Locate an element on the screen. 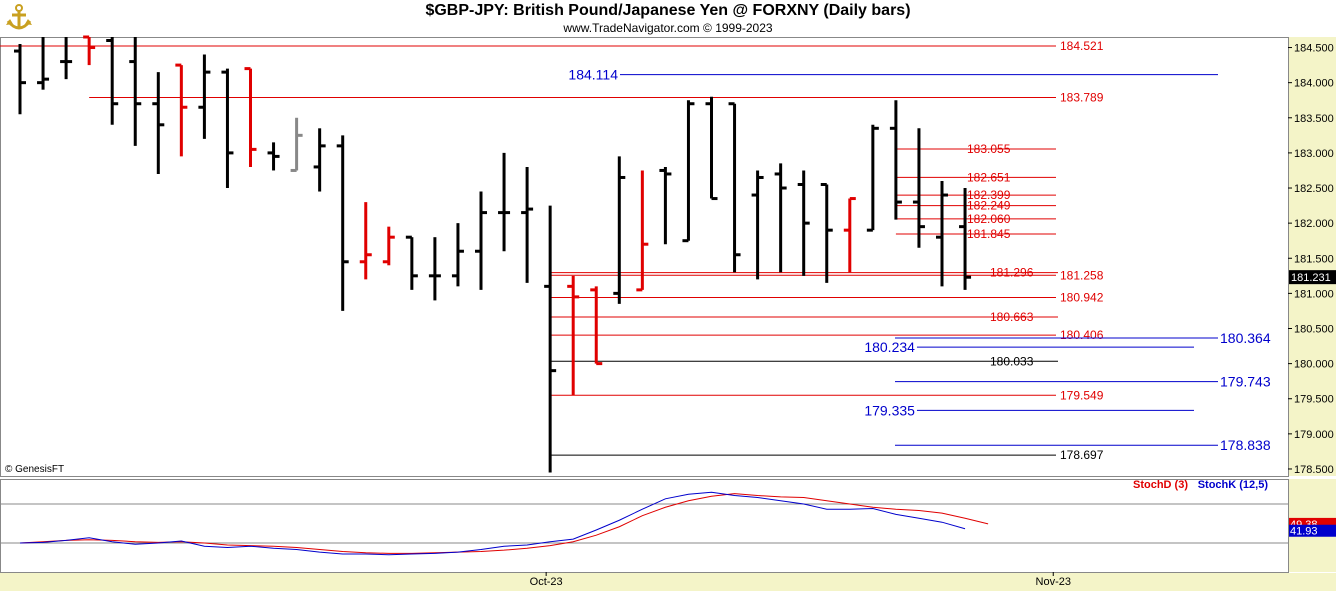 The width and height of the screenshot is (1336, 591). y-tick-label: 184.500 is located at coordinates (1314, 49).